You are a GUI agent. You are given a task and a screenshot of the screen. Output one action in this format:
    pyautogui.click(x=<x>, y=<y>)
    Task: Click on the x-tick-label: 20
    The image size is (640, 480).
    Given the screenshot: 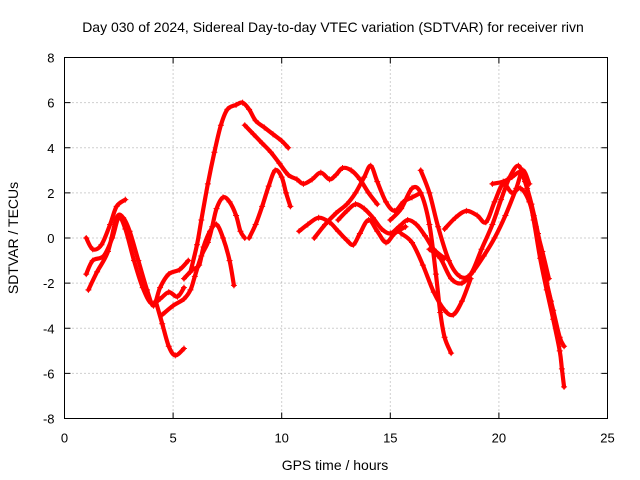 What is the action you would take?
    pyautogui.click(x=499, y=438)
    